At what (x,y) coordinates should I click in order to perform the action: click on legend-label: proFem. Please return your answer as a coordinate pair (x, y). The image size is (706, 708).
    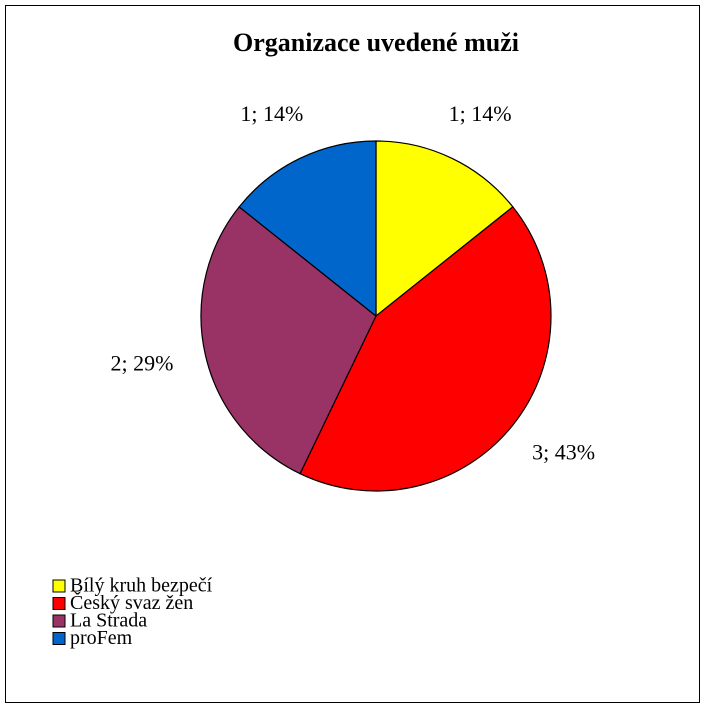
    Looking at the image, I should click on (101, 638).